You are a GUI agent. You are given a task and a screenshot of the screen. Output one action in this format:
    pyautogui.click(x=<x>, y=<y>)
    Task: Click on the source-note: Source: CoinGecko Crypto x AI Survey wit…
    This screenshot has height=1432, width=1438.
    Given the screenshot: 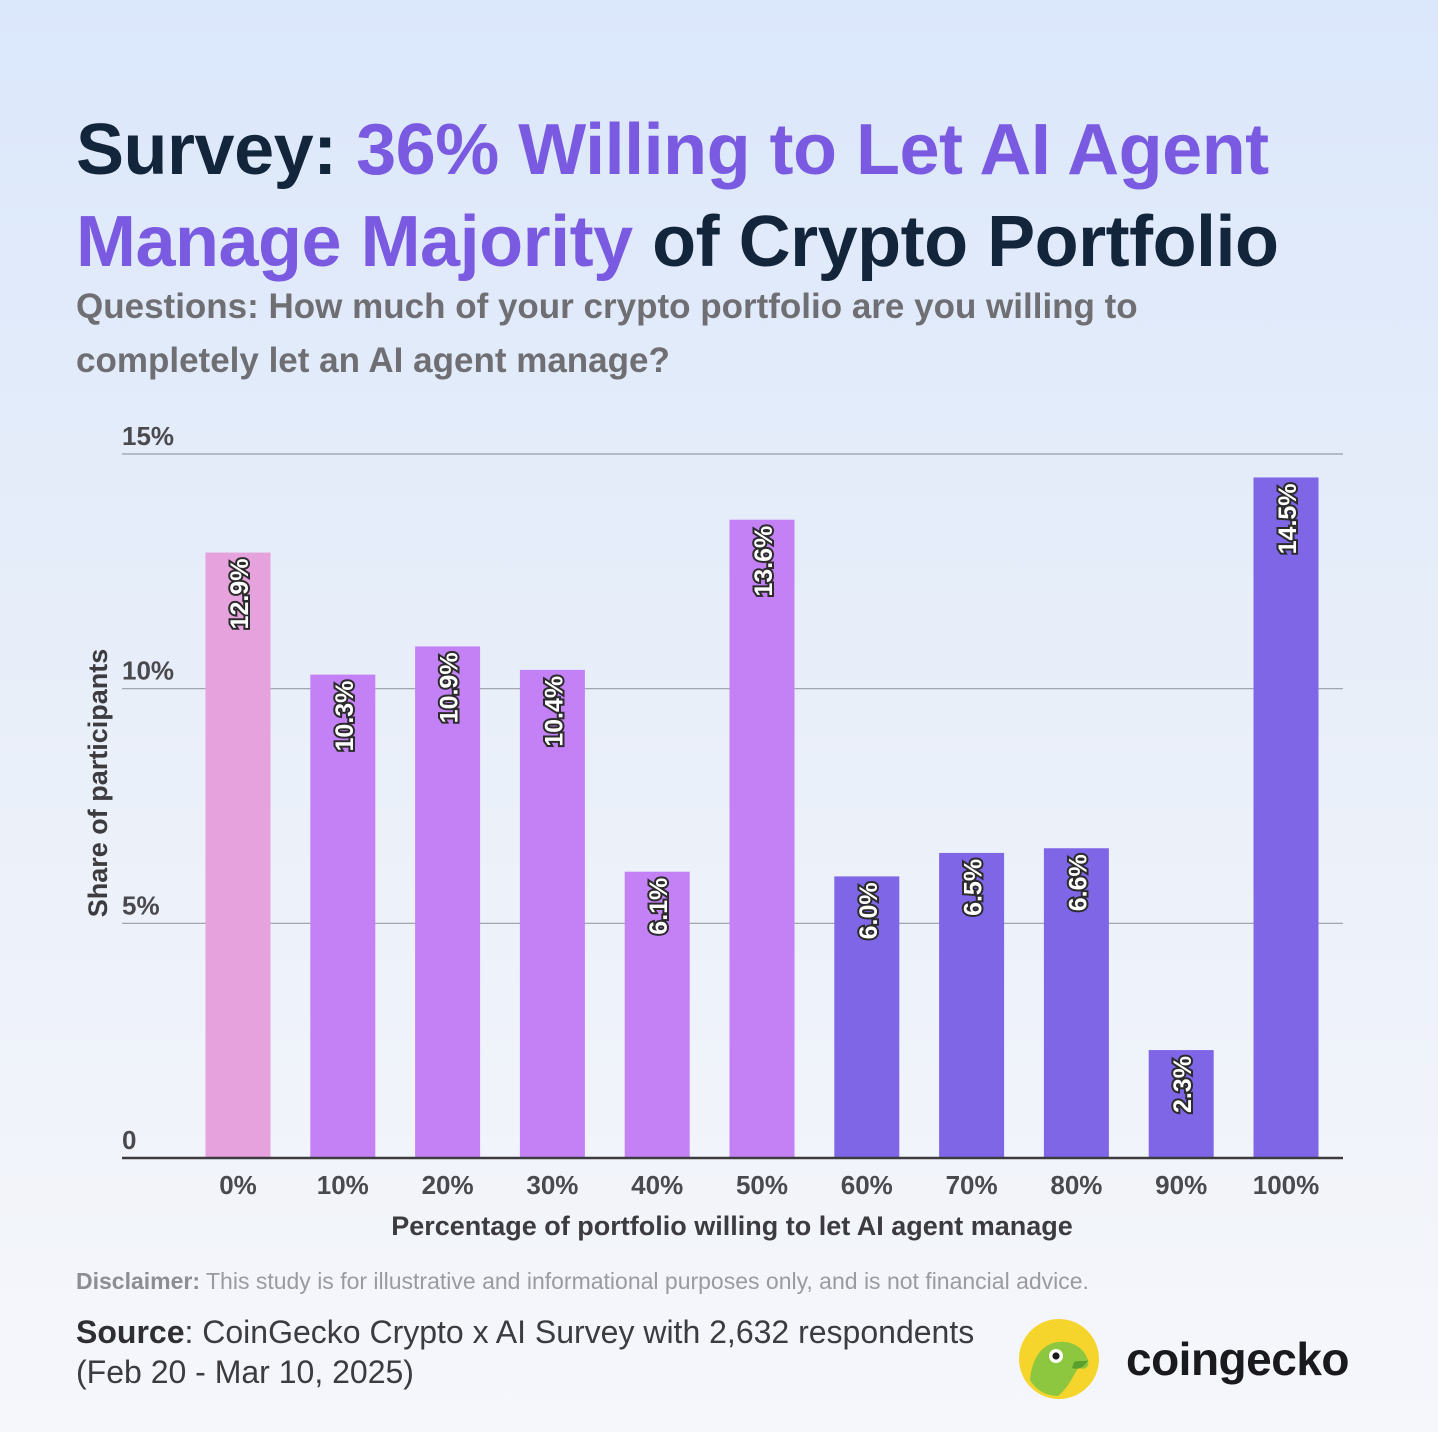 What is the action you would take?
    pyautogui.click(x=526, y=1352)
    